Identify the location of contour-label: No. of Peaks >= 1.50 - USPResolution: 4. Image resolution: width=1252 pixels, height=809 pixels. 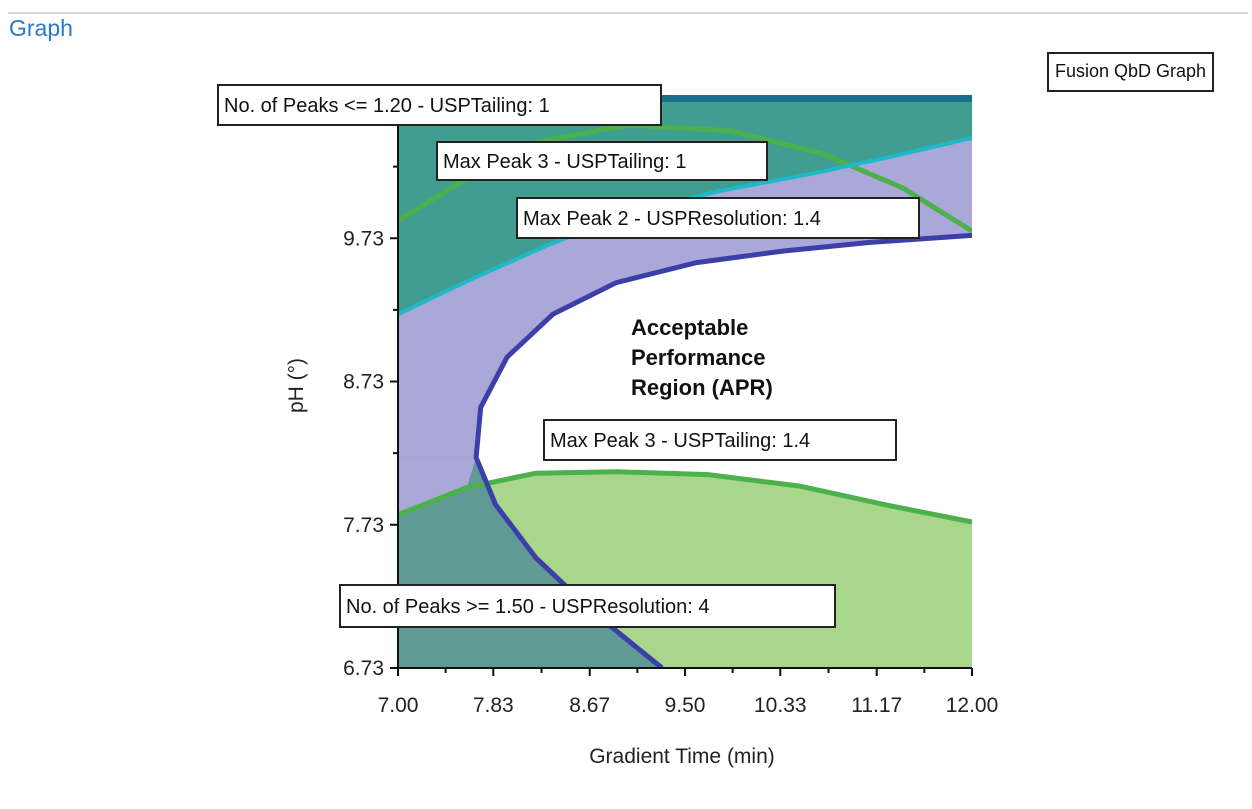
(587, 606).